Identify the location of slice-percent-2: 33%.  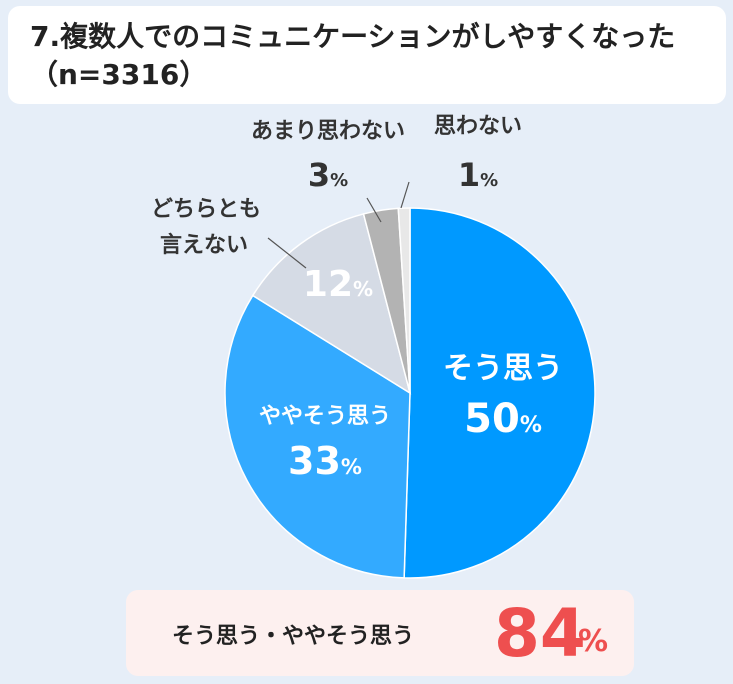
(325, 461).